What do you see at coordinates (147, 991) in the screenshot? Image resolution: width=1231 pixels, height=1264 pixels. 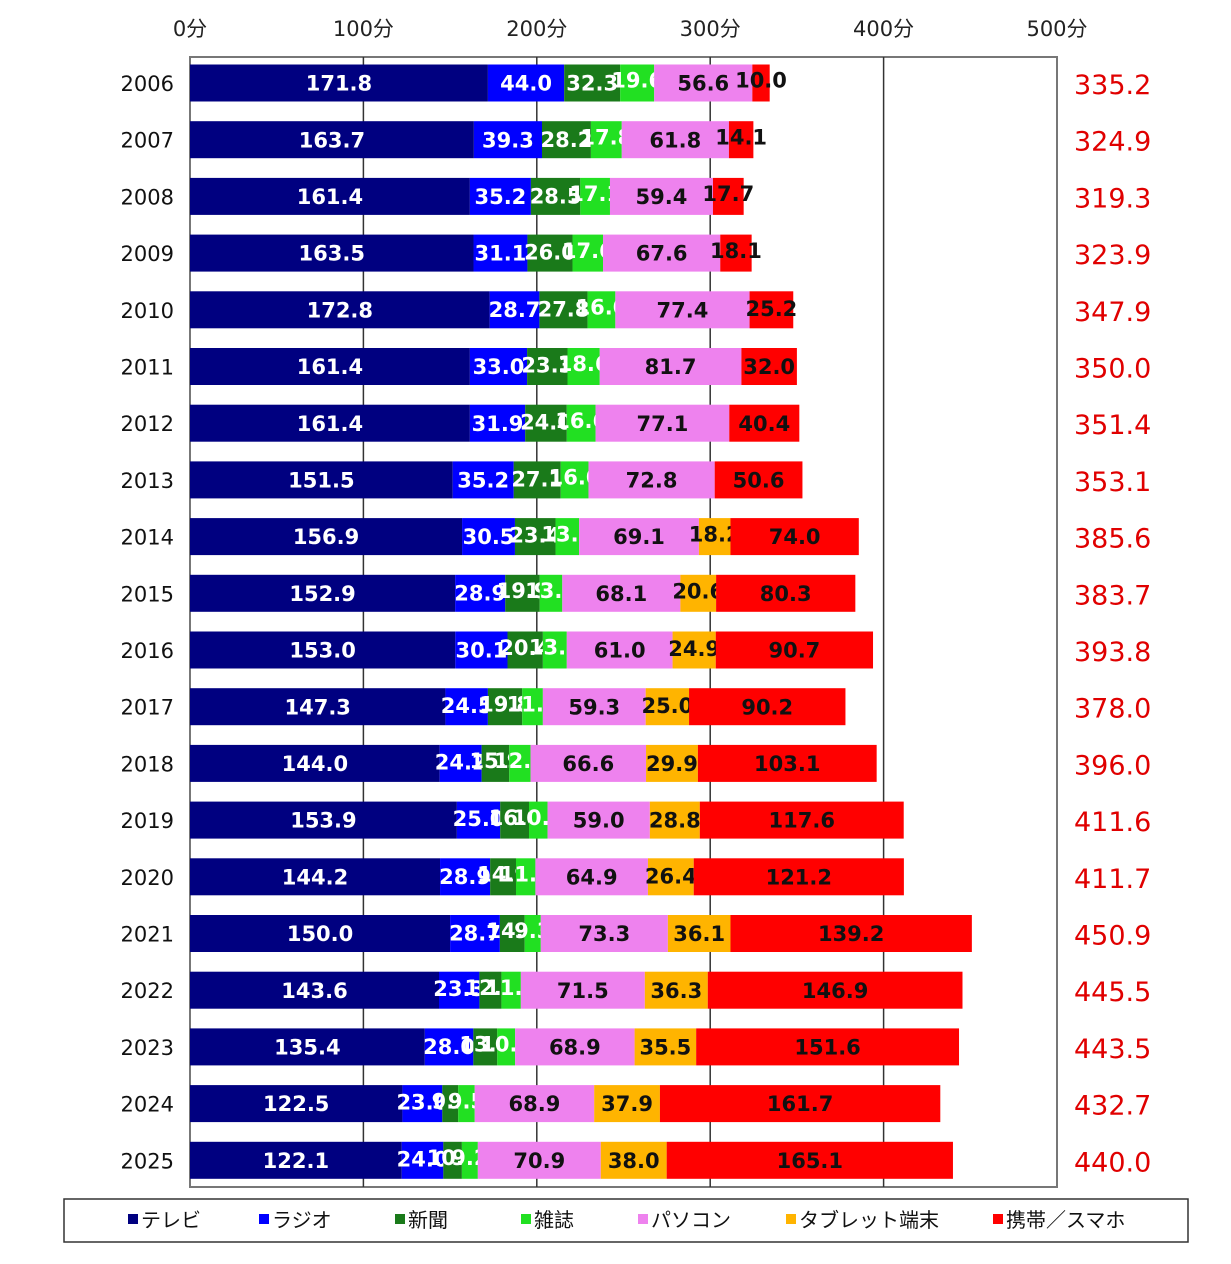 I see `year-label: 2022` at bounding box center [147, 991].